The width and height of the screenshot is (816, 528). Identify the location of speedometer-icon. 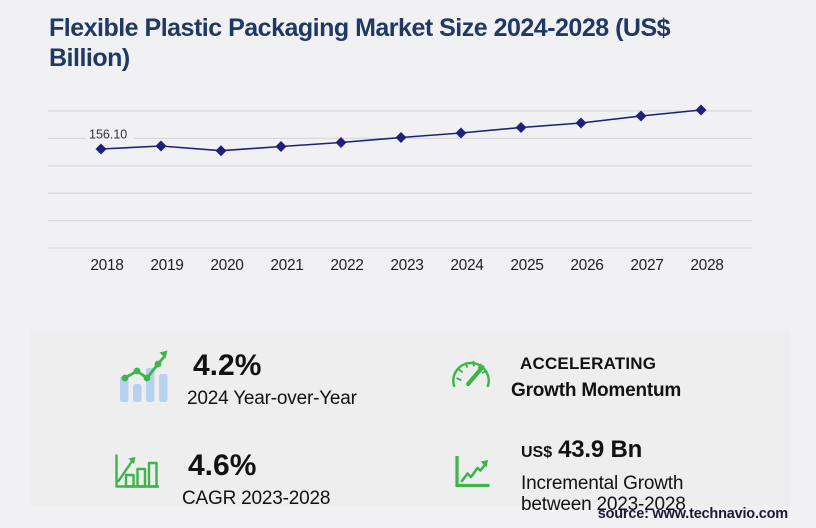
(471, 374).